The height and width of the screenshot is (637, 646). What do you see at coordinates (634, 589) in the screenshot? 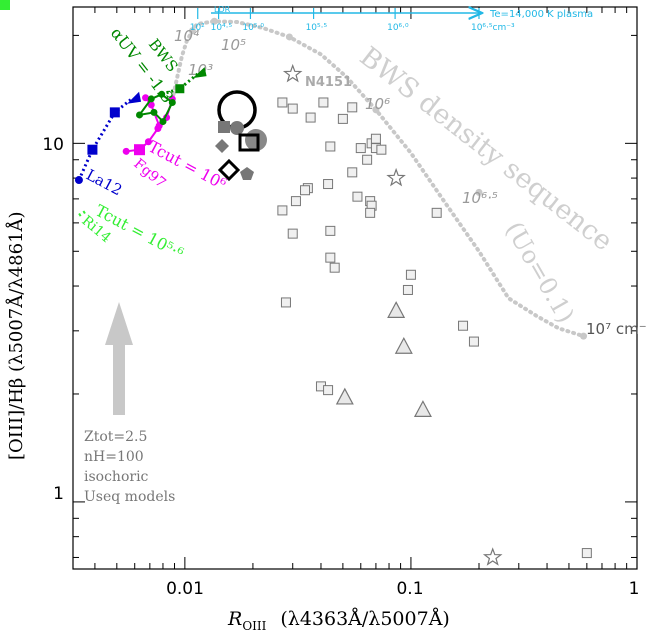
I see `x-tick-label-1: 1` at bounding box center [634, 589].